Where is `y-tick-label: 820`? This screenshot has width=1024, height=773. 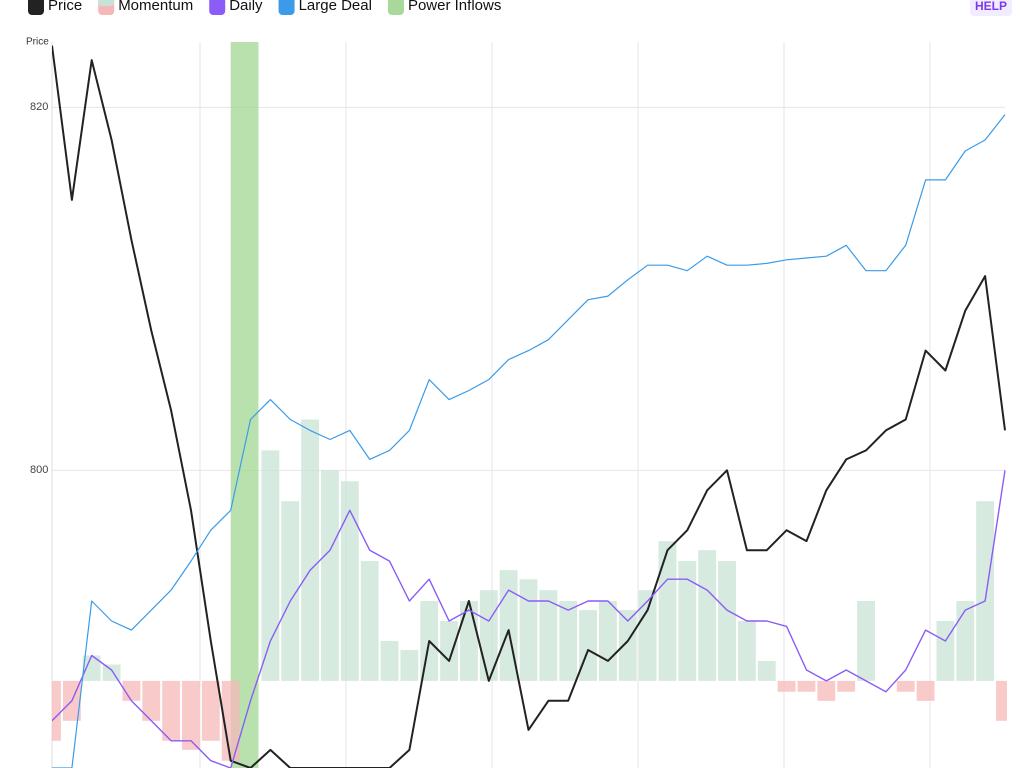
y-tick-label: 820 is located at coordinates (39, 107).